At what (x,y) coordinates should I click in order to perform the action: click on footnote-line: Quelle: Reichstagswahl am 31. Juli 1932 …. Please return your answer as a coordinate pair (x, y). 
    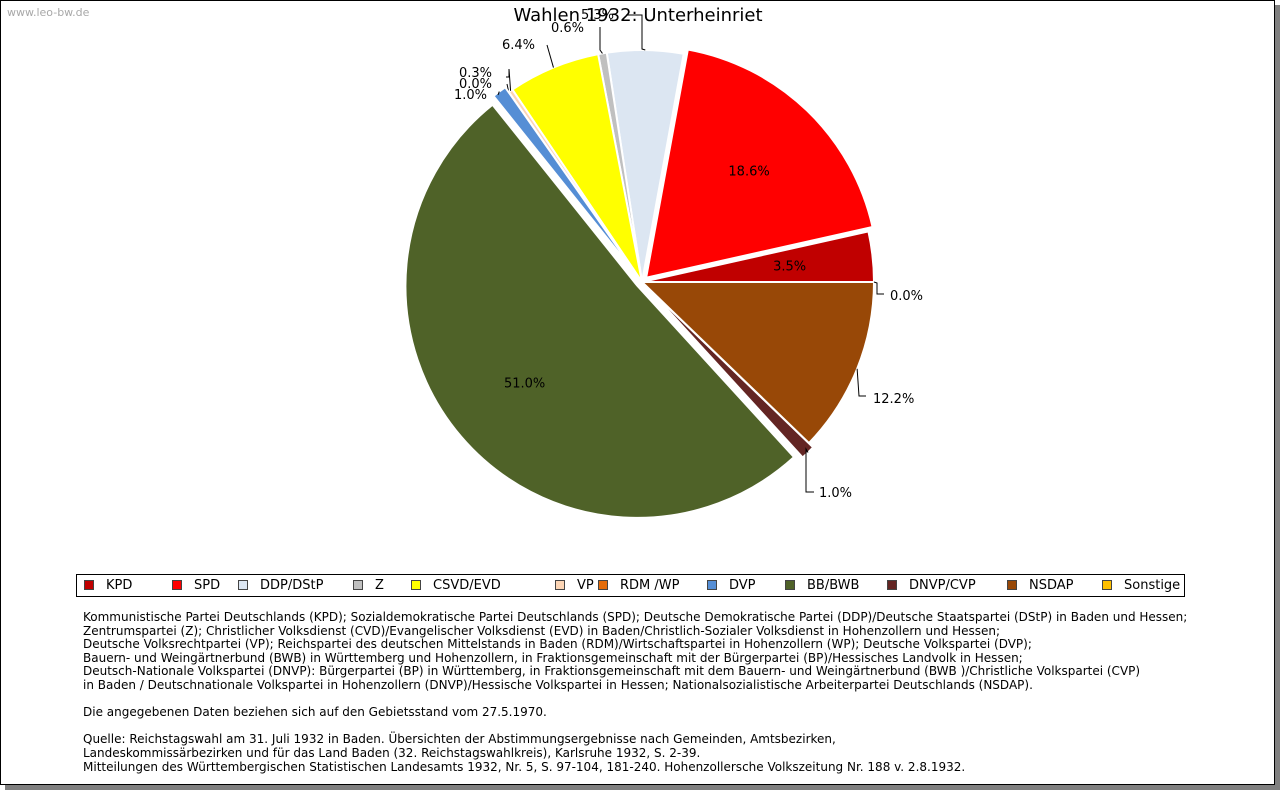
    Looking at the image, I should click on (459, 739).